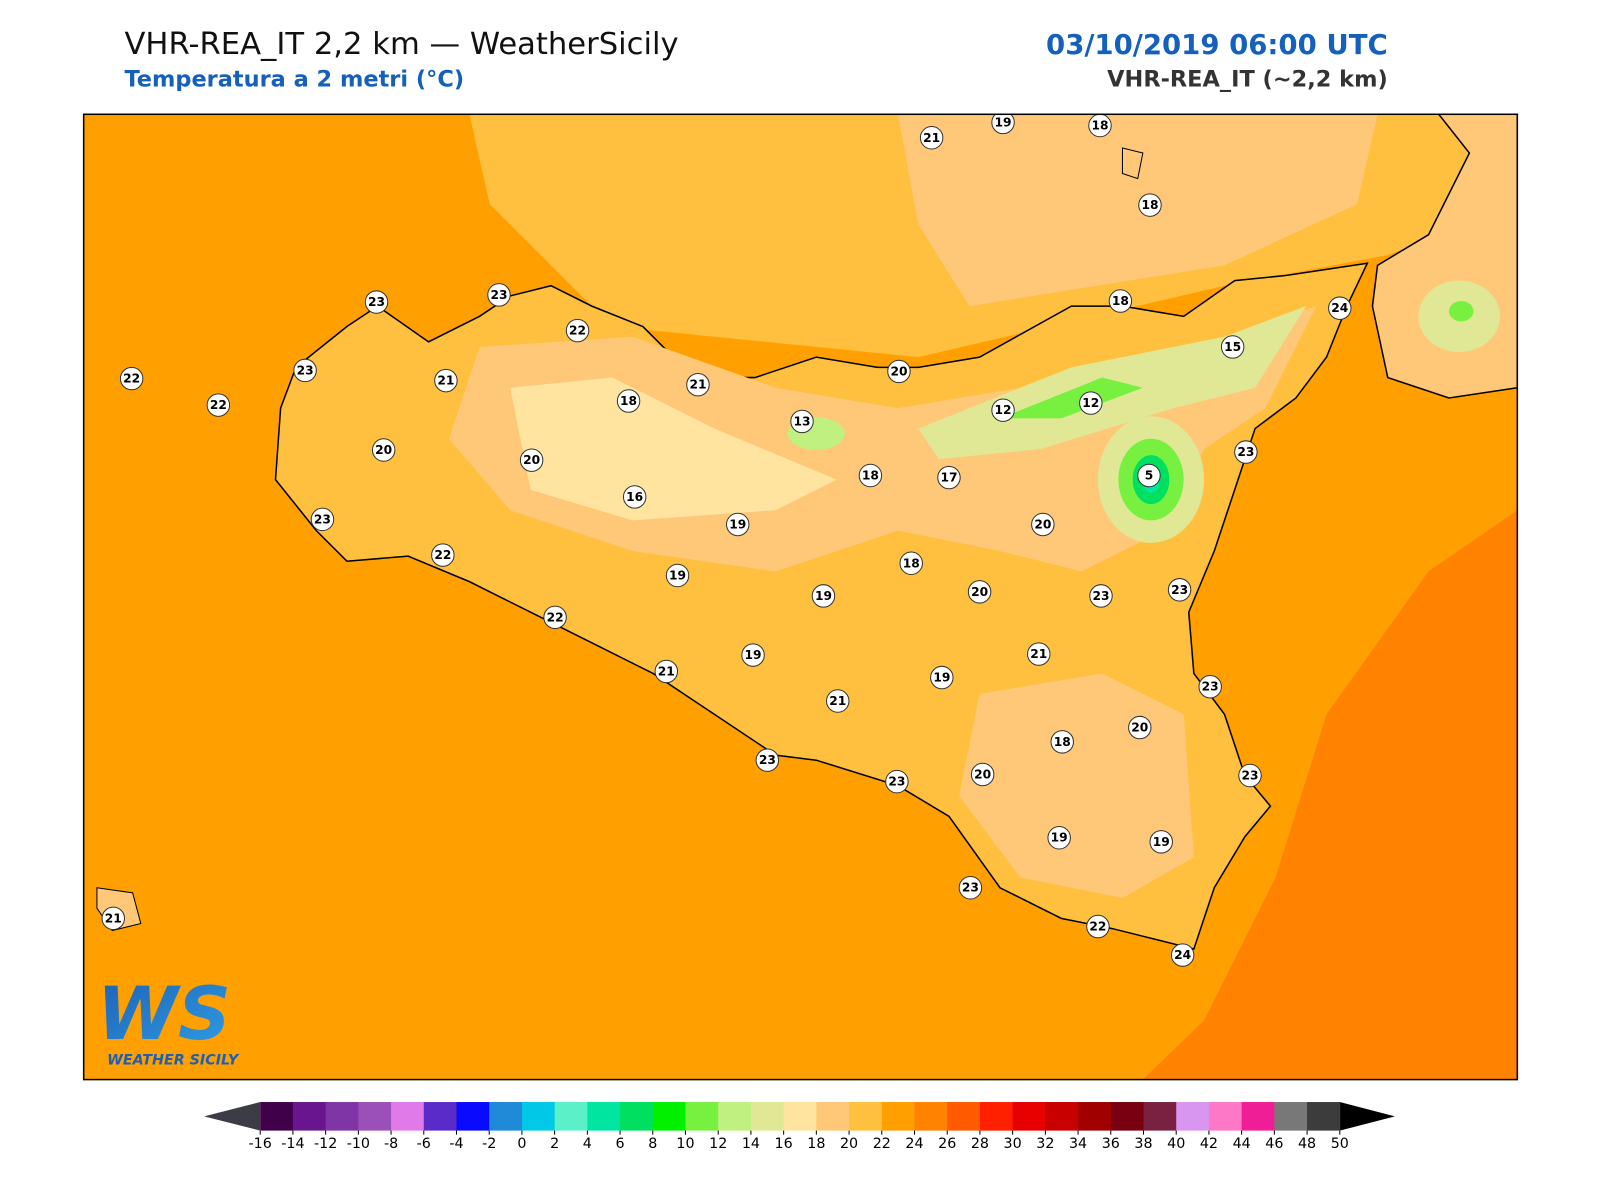  What do you see at coordinates (652, 1144) in the screenshot?
I see `colorbar-tick-label: 8` at bounding box center [652, 1144].